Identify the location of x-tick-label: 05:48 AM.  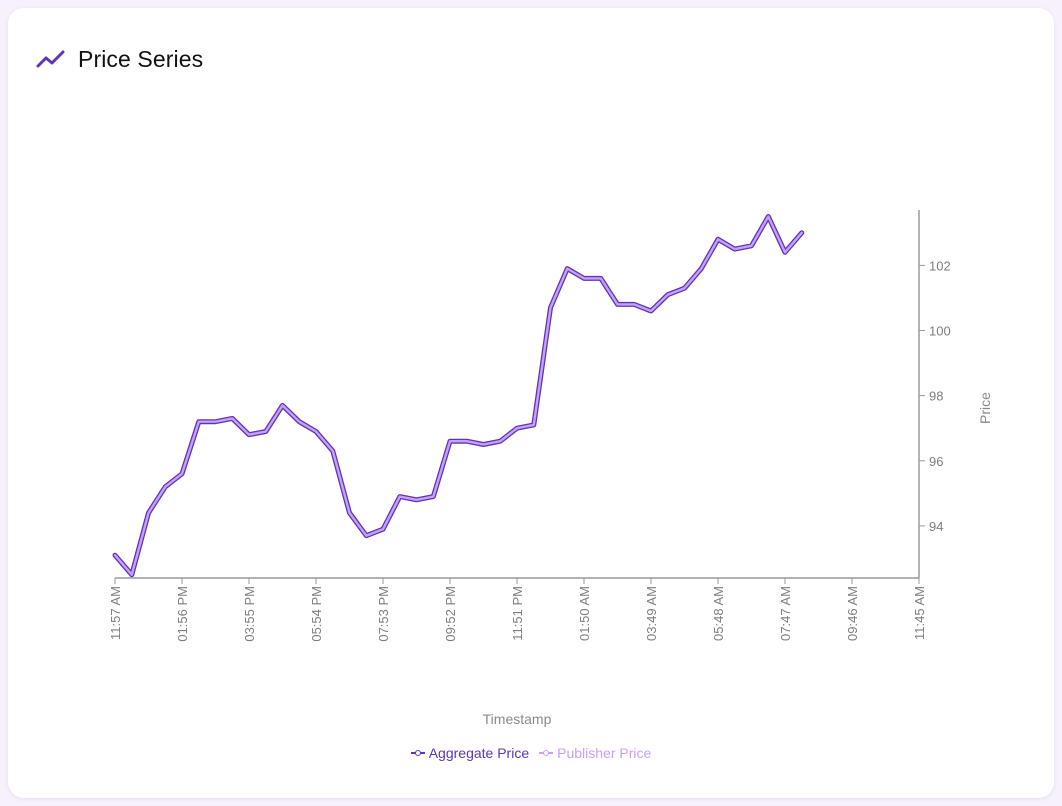
(718, 613).